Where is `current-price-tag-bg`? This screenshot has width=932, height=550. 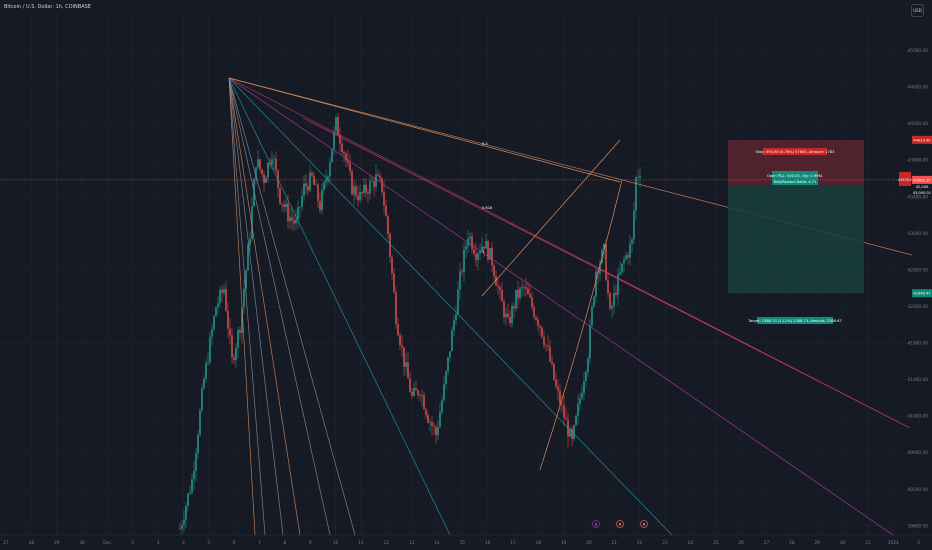 current-price-tag-bg is located at coordinates (922, 179).